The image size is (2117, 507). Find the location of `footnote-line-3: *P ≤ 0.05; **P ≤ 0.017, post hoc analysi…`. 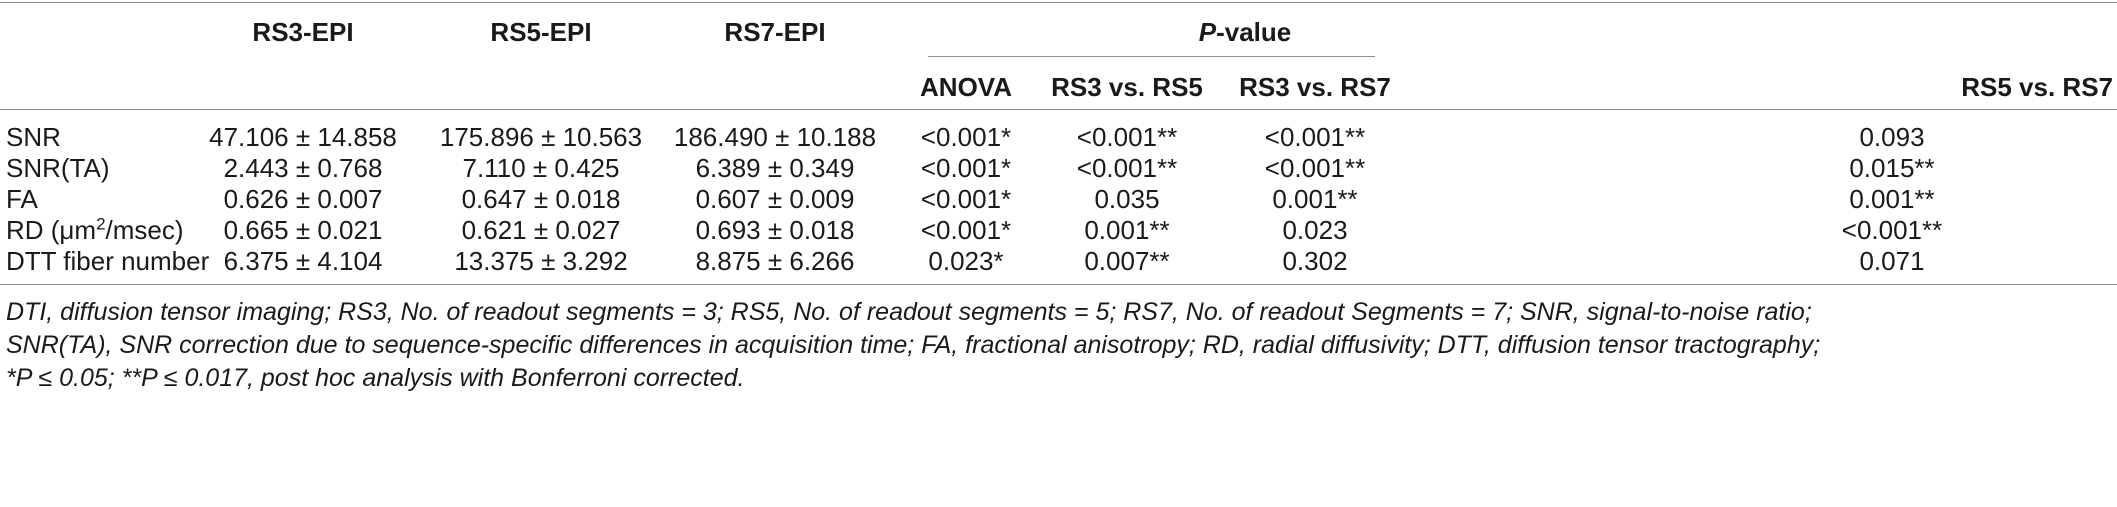

footnote-line-3: *P ≤ 0.05; **P ≤ 0.017, post hoc analysi… is located at coordinates (375, 378).